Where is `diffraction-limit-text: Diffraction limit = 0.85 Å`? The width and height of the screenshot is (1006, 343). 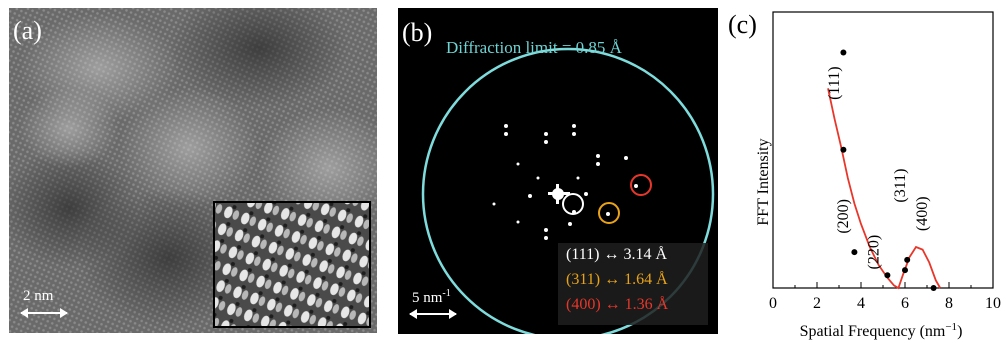 diffraction-limit-text: Diffraction limit = 0.85 Å is located at coordinates (534, 47).